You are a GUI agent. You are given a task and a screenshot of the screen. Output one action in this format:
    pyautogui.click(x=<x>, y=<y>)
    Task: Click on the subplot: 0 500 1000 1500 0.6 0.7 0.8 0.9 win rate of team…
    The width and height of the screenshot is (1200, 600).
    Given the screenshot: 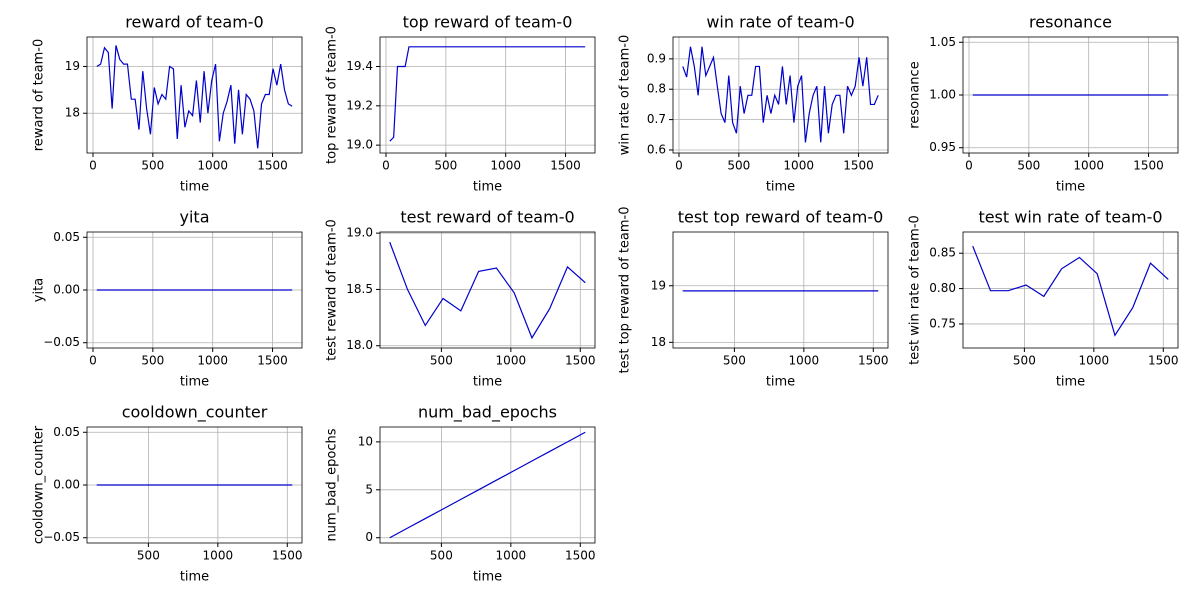 What is the action you would take?
    pyautogui.click(x=753, y=104)
    